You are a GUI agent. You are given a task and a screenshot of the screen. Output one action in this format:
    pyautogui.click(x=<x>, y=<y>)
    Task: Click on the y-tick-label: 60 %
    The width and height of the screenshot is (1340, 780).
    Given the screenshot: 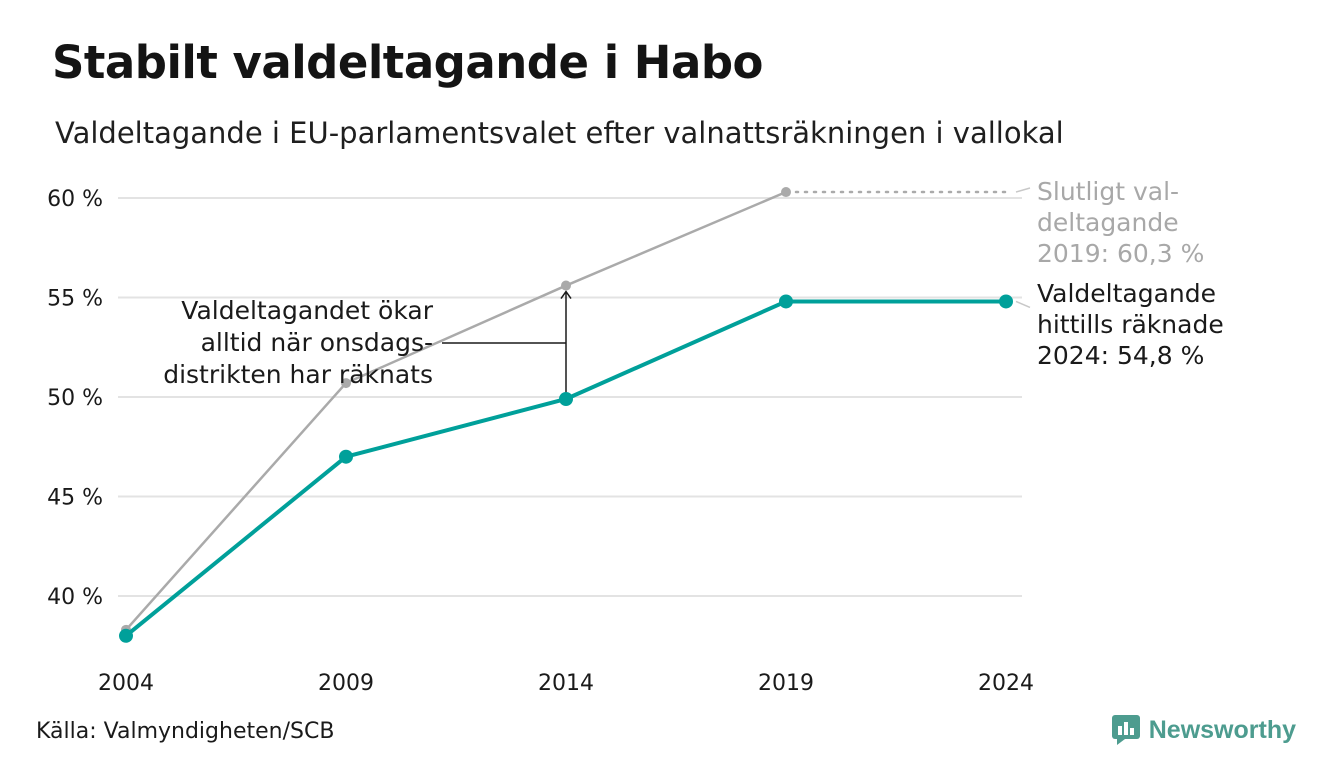 What is the action you would take?
    pyautogui.click(x=75, y=199)
    